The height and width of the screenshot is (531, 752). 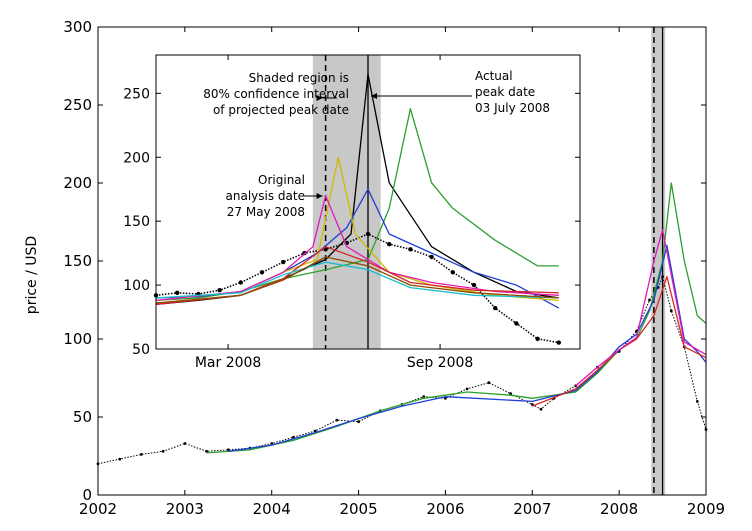 I want to click on main-x-tick-label: 2004, so click(x=272, y=509).